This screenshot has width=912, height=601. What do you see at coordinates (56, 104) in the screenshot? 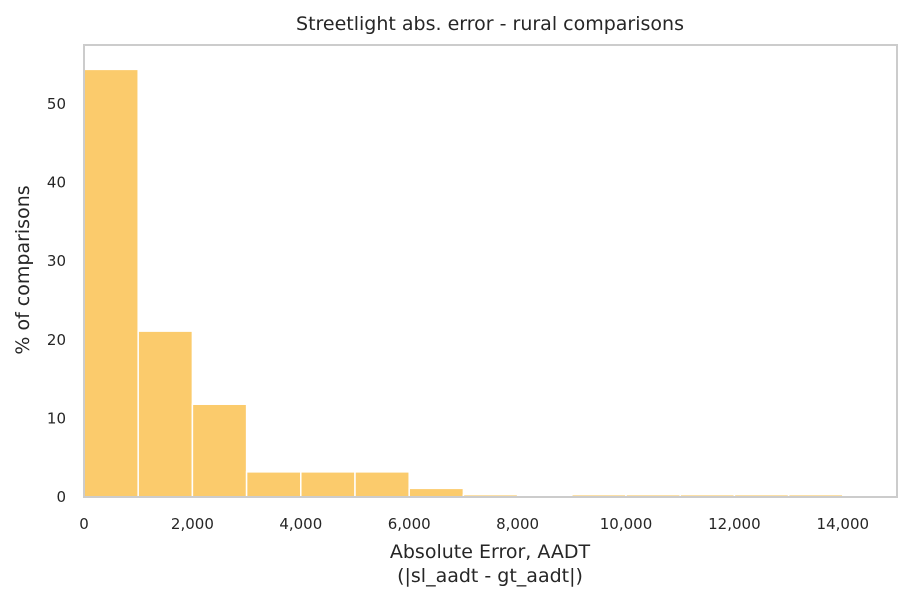
I see `y-tick-label: 50` at bounding box center [56, 104].